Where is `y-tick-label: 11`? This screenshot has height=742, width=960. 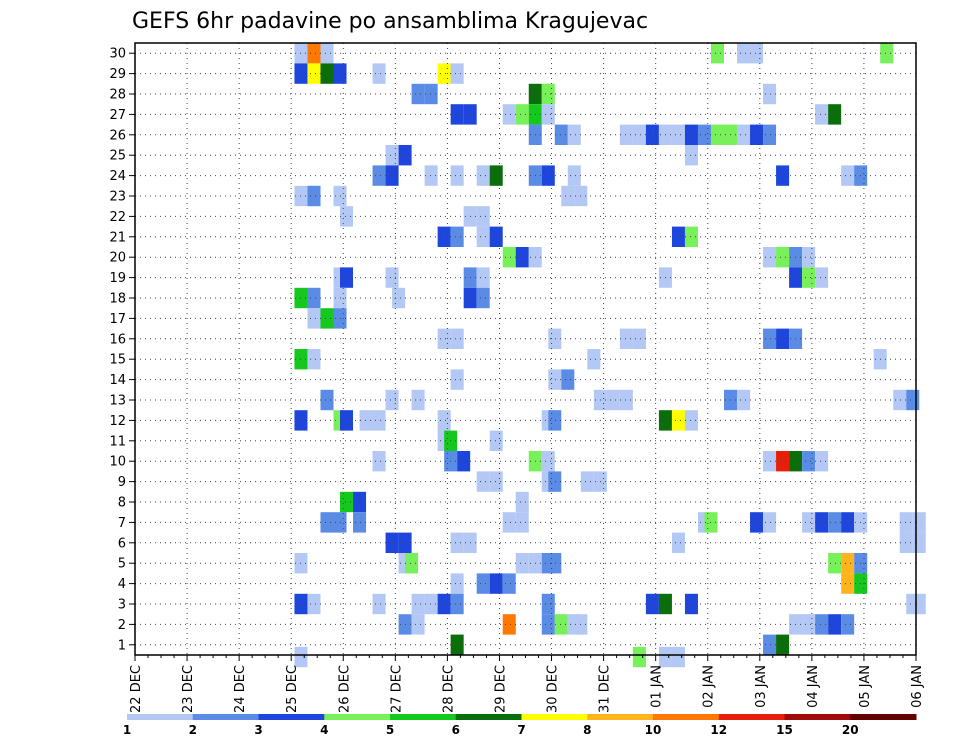 y-tick-label: 11 is located at coordinates (117, 441).